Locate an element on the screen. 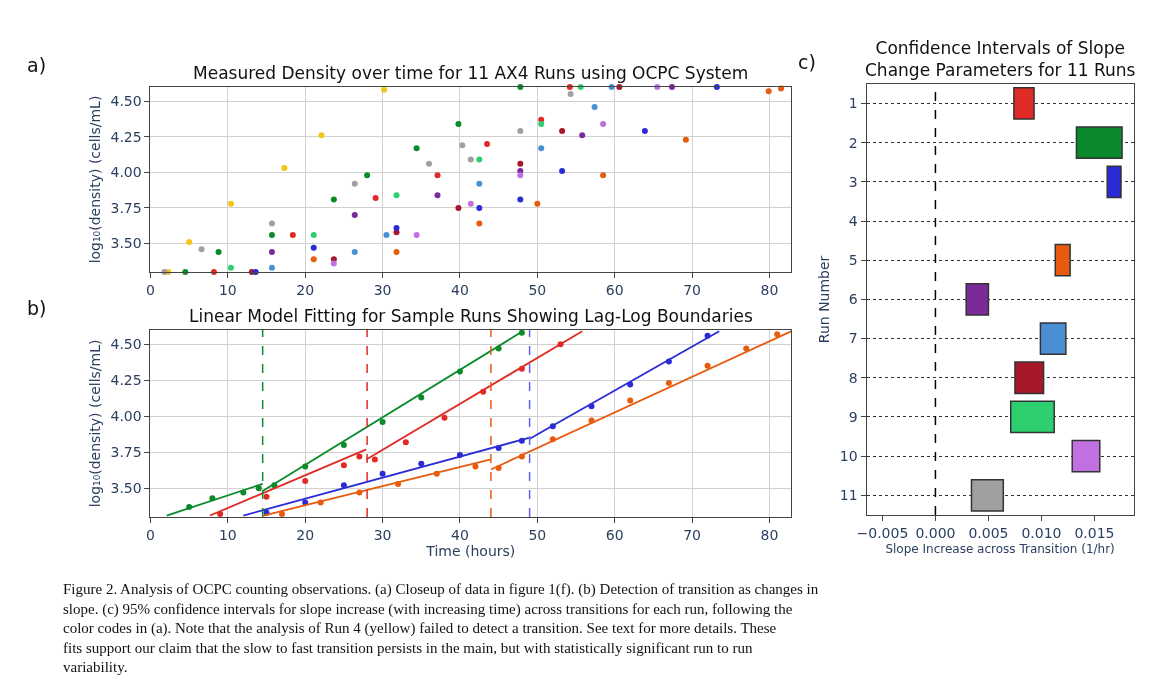 Image resolution: width=1152 pixels, height=693 pixels. y-tick-label: 1 is located at coordinates (853, 103).